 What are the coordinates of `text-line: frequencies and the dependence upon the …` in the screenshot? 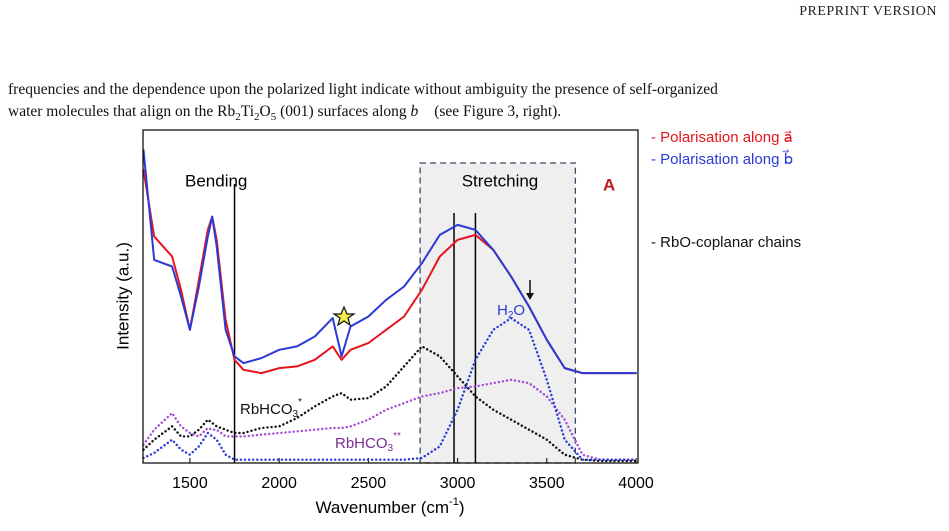 It's located at (363, 89).